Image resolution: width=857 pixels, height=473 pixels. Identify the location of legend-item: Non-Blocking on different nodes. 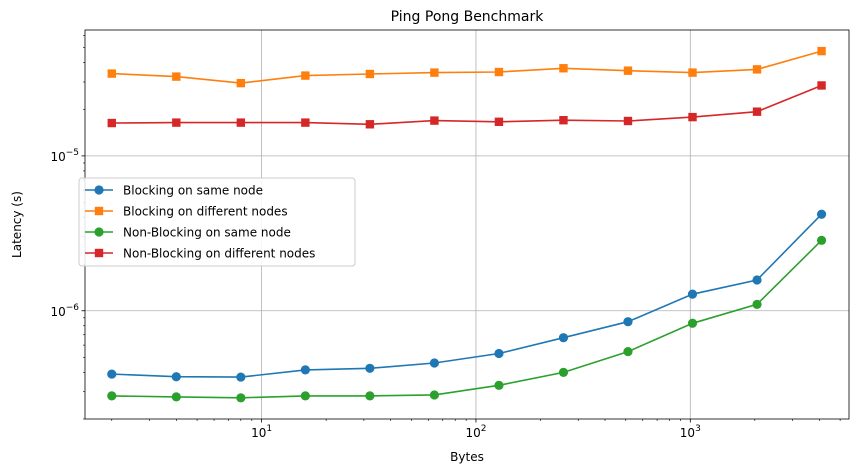
(200, 254).